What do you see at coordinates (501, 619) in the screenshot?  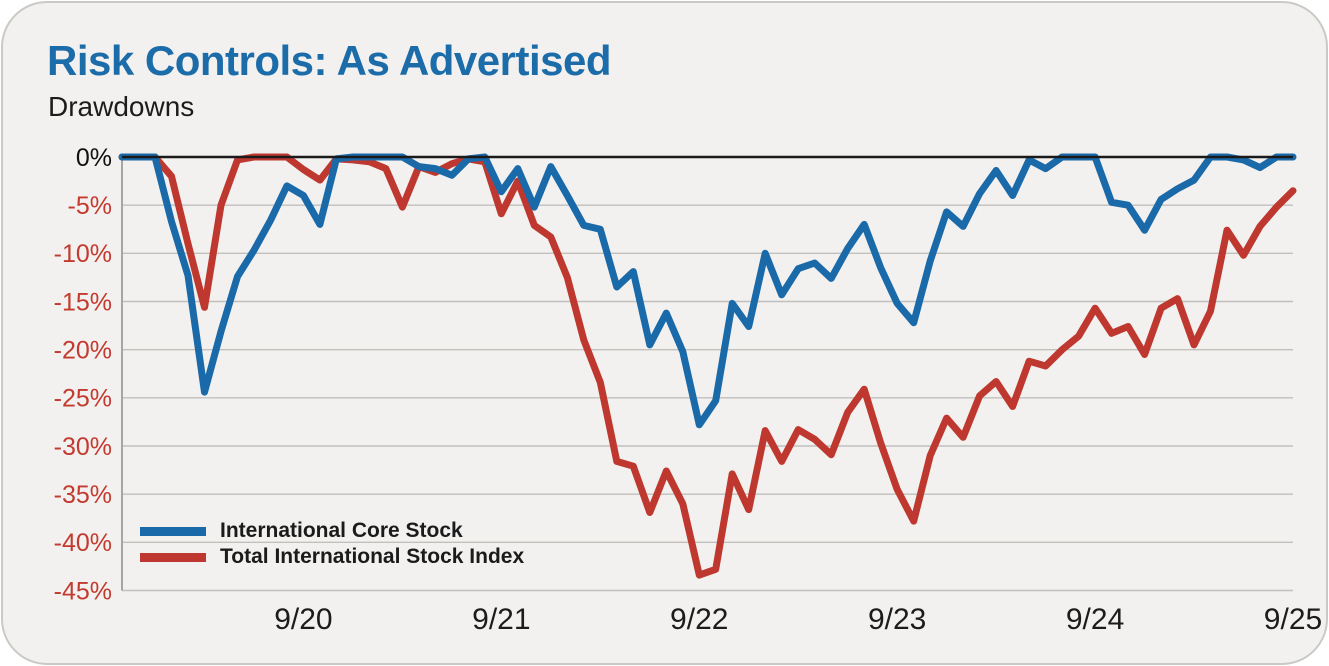 I see `x-axis-tick-label: 9/21` at bounding box center [501, 619].